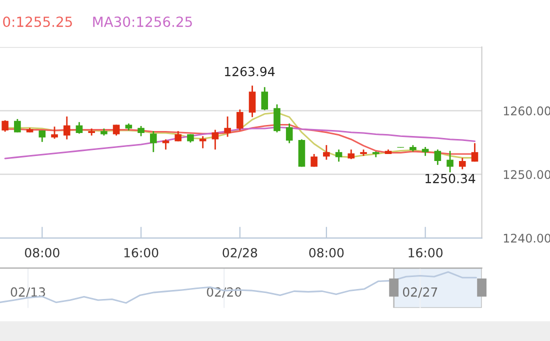 This screenshot has height=341, width=550. What do you see at coordinates (142, 22) in the screenshot?
I see `text: MA30:1256.25` at bounding box center [142, 22].